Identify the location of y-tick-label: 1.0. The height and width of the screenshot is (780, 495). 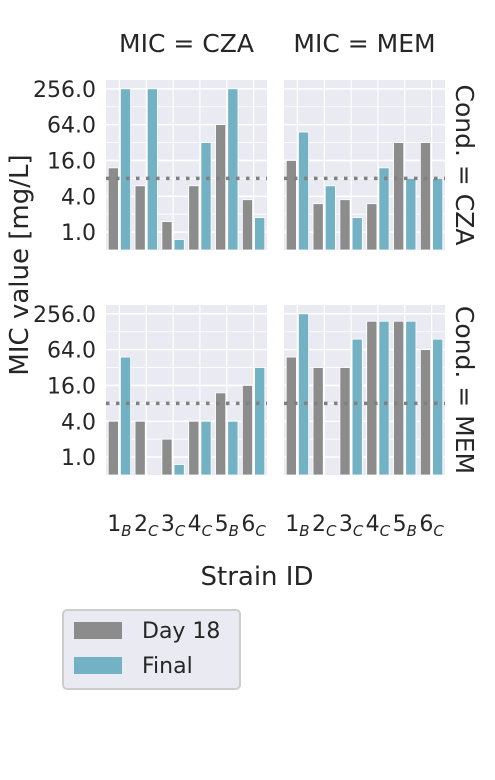
(78, 458).